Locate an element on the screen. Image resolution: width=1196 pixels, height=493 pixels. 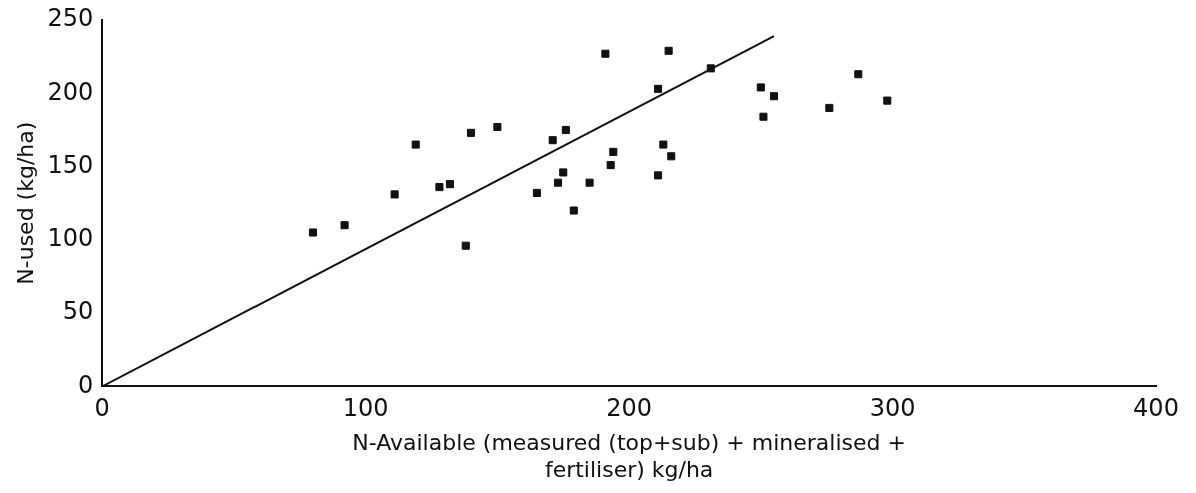
x-tick-label: 400 is located at coordinates (1156, 408).